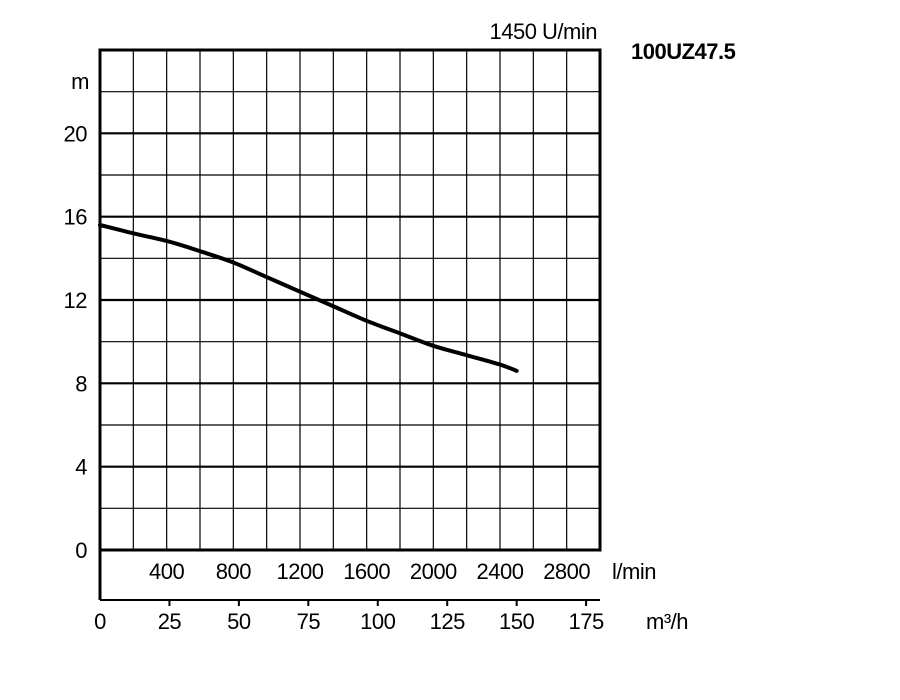 The width and height of the screenshot is (900, 700). What do you see at coordinates (100, 621) in the screenshot?
I see `m3h-tick-label: 0` at bounding box center [100, 621].